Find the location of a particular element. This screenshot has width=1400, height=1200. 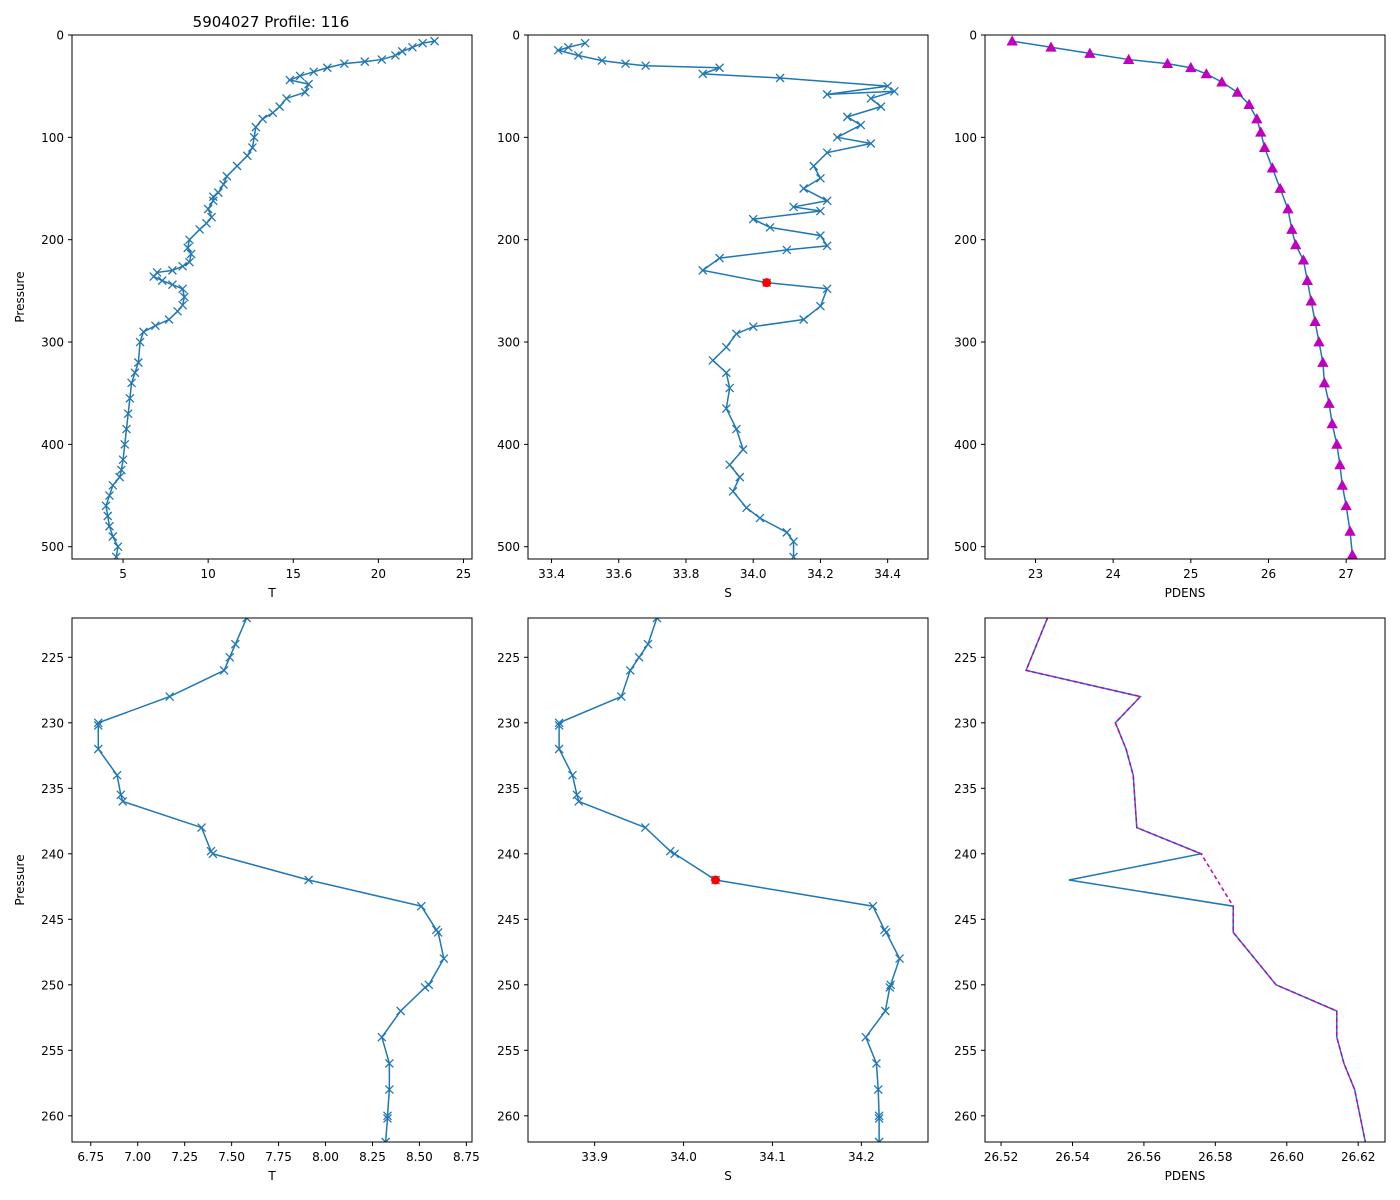

x-tick-label: 26.58 is located at coordinates (1215, 1157).